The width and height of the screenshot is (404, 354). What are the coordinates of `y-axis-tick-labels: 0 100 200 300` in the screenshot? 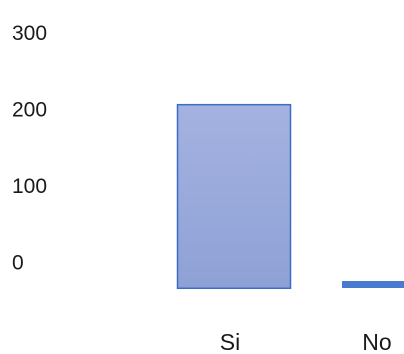 It's located at (29, 148).